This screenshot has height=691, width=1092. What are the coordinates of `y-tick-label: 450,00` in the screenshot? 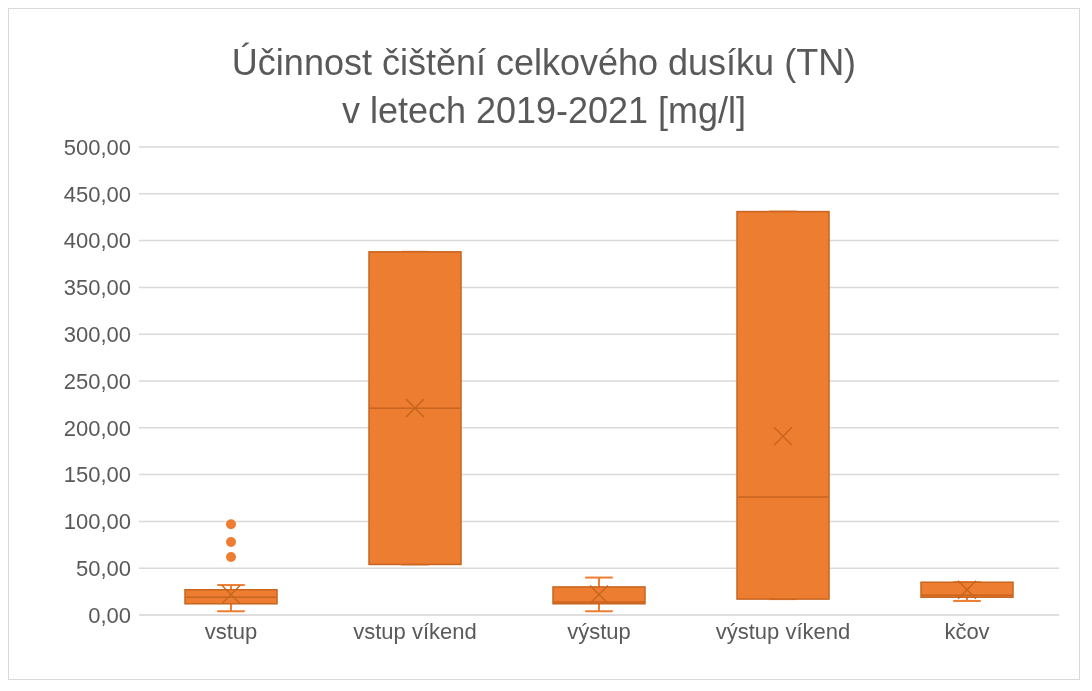 It's located at (97, 194).